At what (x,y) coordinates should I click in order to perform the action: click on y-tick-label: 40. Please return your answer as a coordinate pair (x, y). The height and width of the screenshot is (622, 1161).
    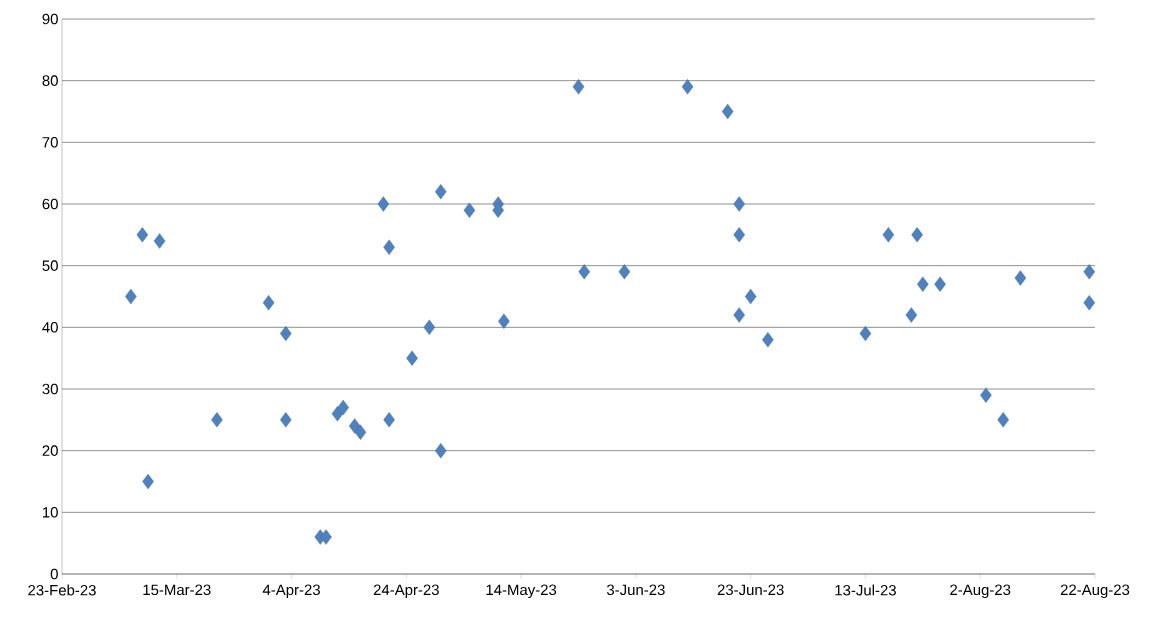
    Looking at the image, I should click on (50, 327).